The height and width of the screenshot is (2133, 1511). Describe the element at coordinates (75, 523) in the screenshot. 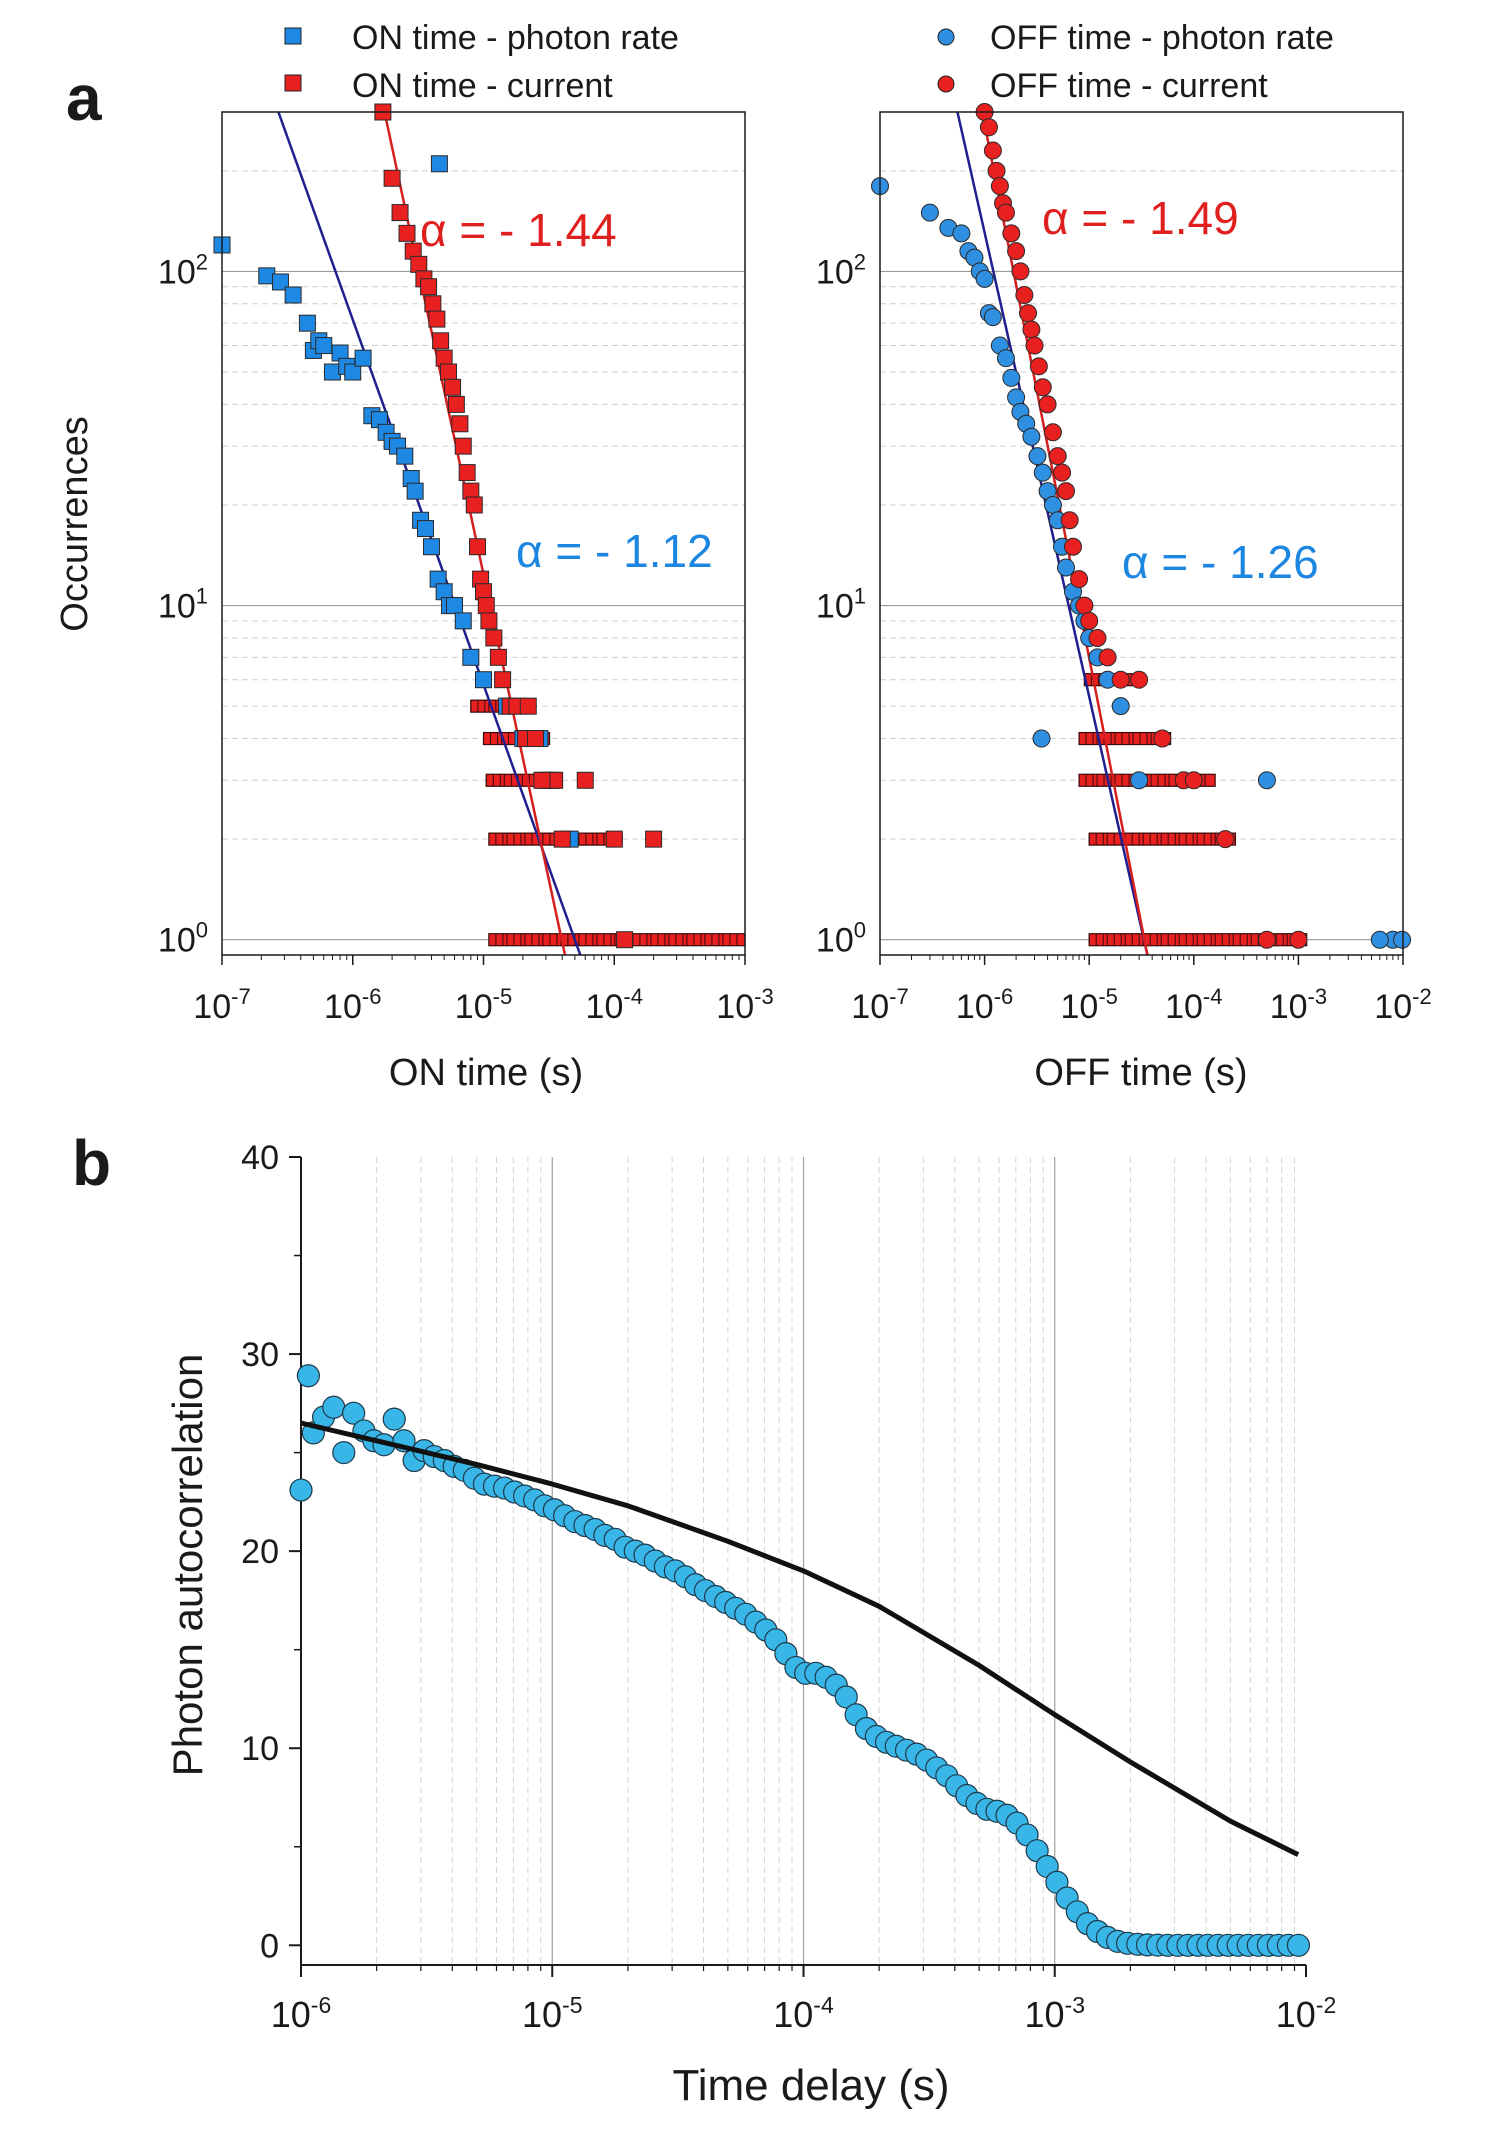

I see `ylabel-a: Occurrences` at that location.